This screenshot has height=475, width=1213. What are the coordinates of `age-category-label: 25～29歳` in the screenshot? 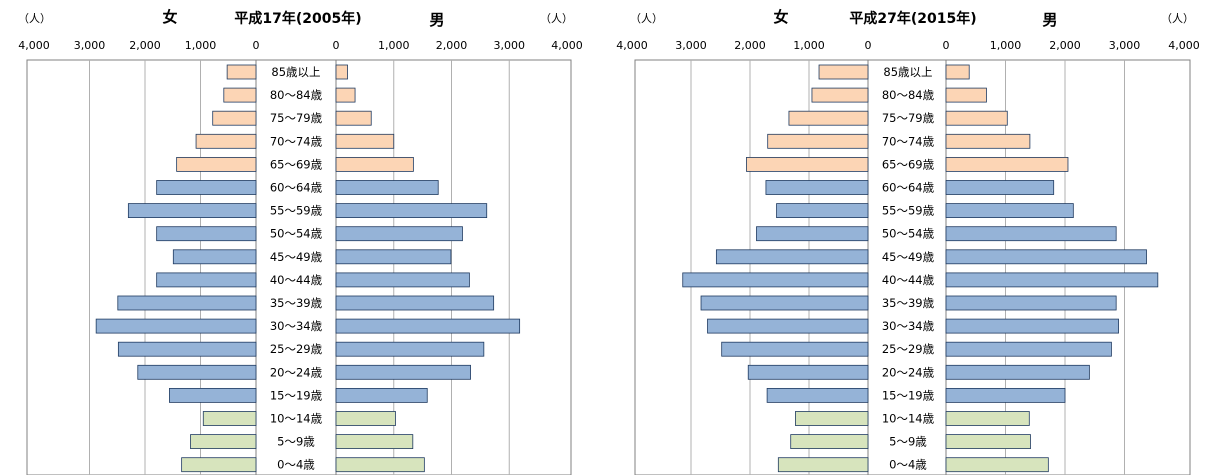 It's located at (908, 349).